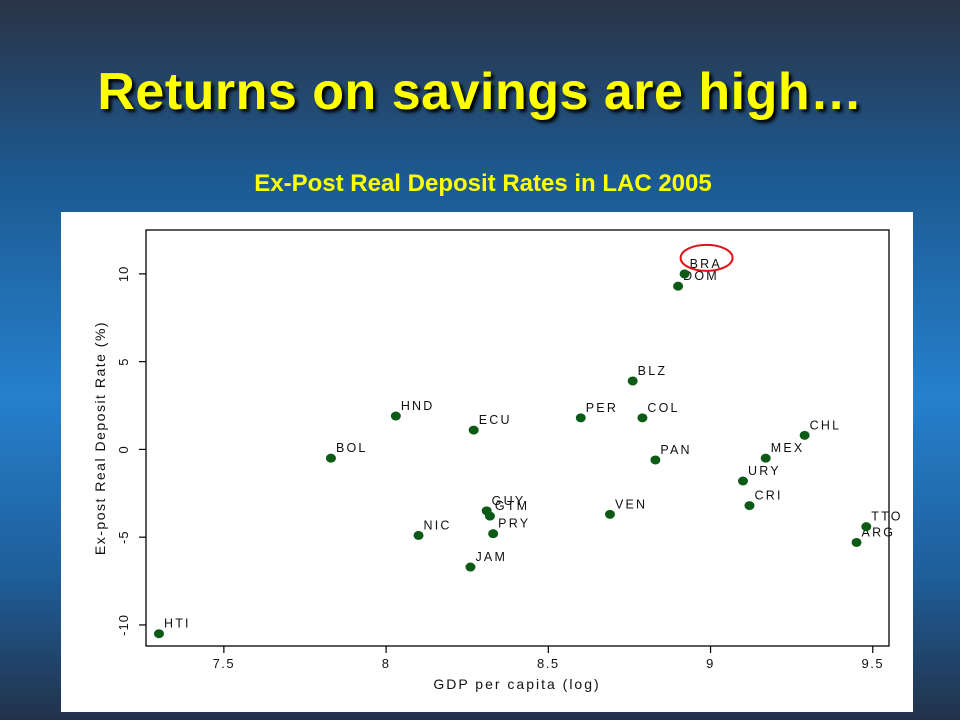 This screenshot has width=960, height=720. Describe the element at coordinates (352, 448) in the screenshot. I see `point-label-bol: BOL` at that location.